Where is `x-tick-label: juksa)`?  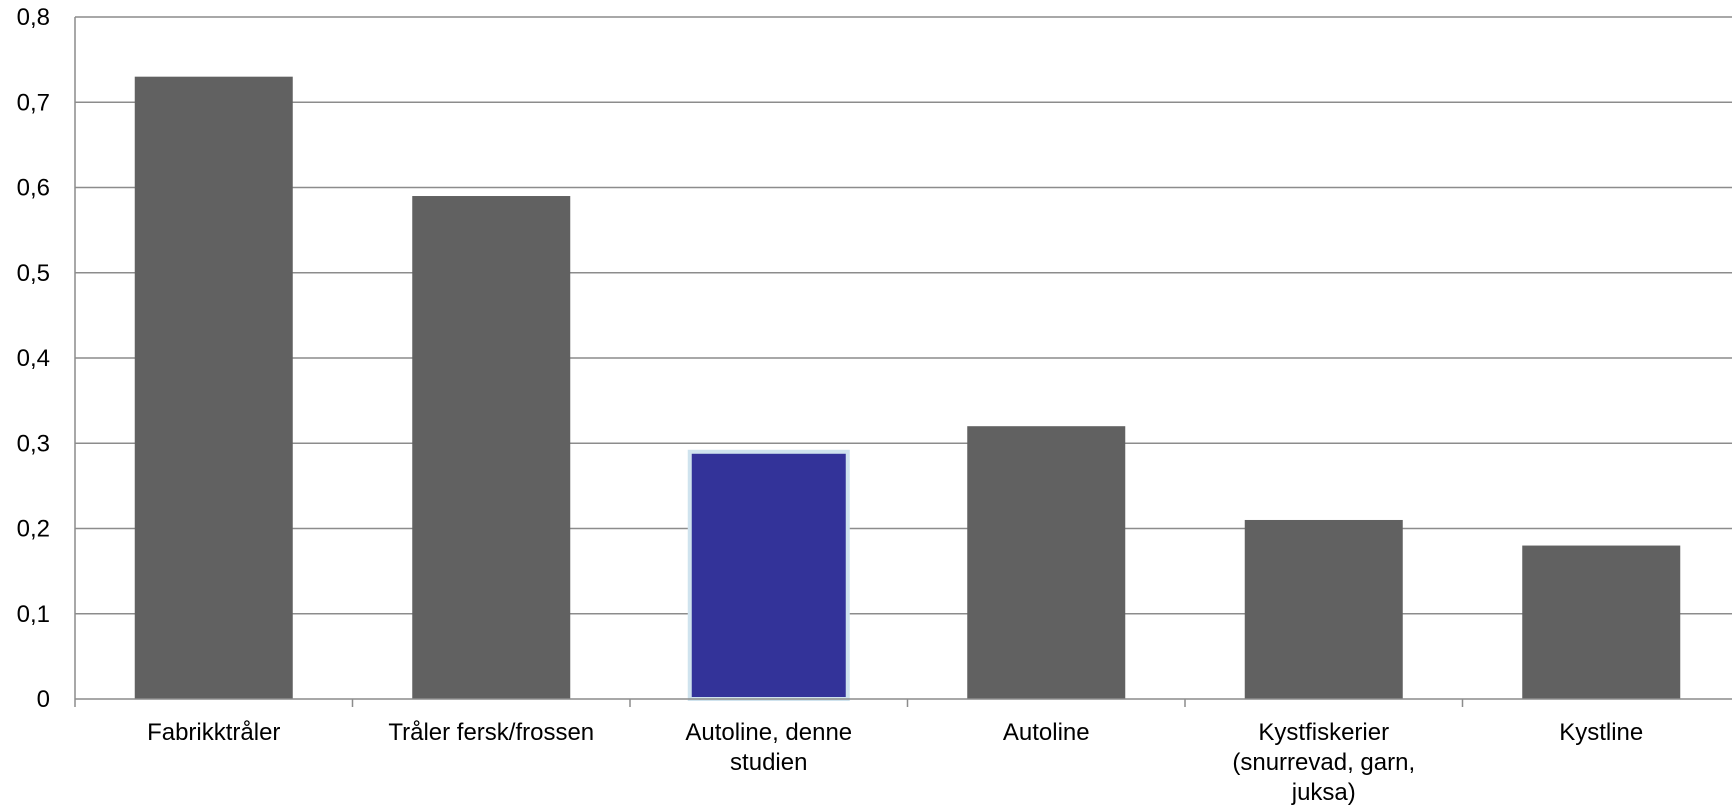
x-tick-label: juksa) is located at coordinates (1323, 792).